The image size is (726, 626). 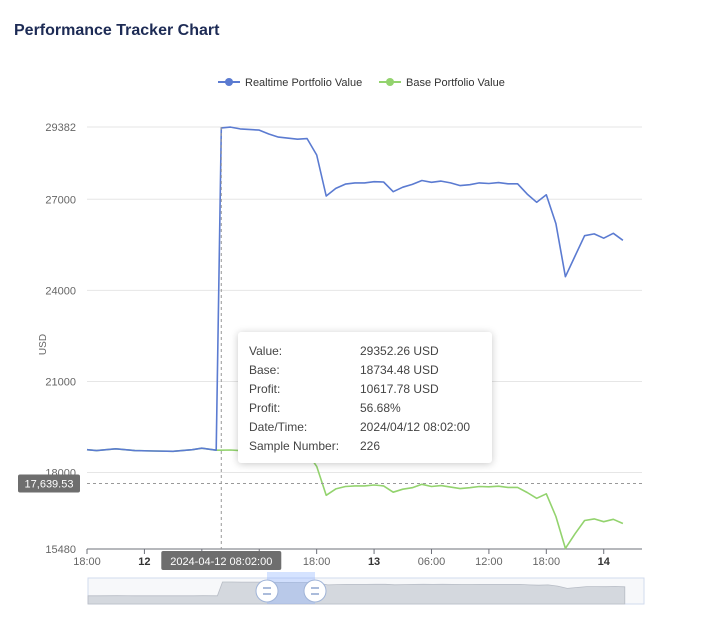 I want to click on crosshair-x-badge, so click(x=221, y=560).